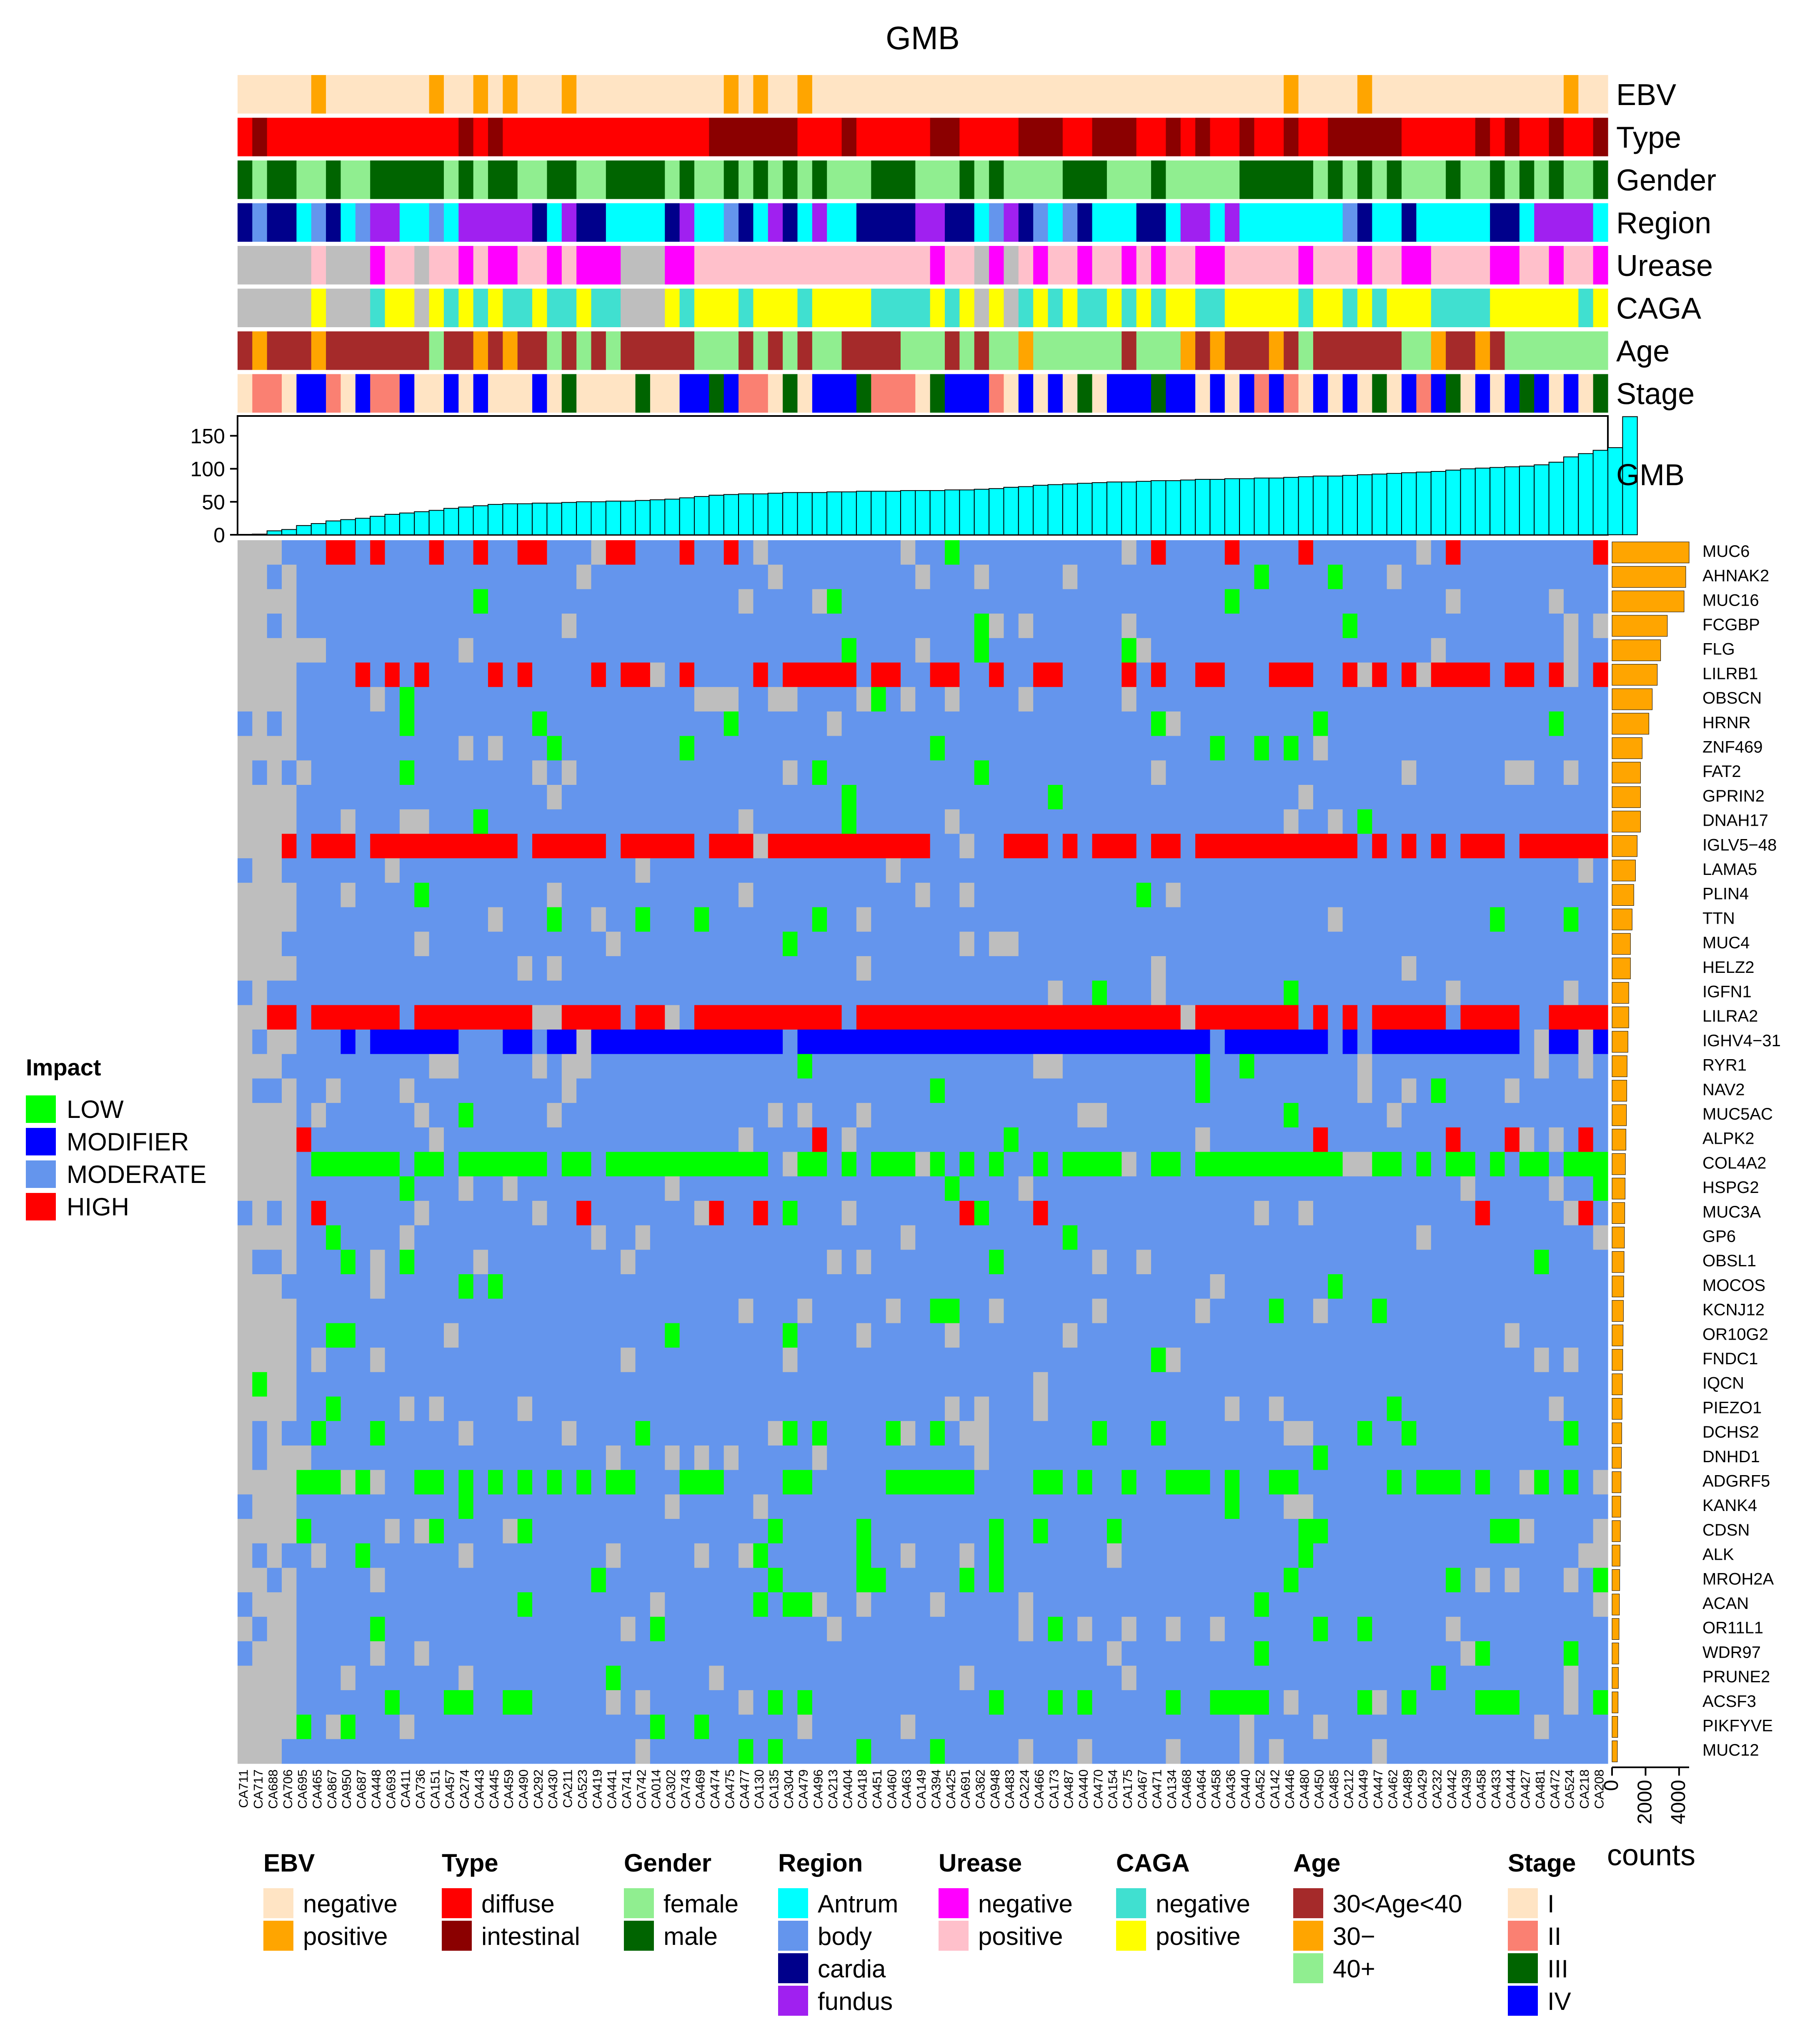 The image size is (1820, 2032). What do you see at coordinates (864, 513) in the screenshot?
I see `gmb-bar` at bounding box center [864, 513].